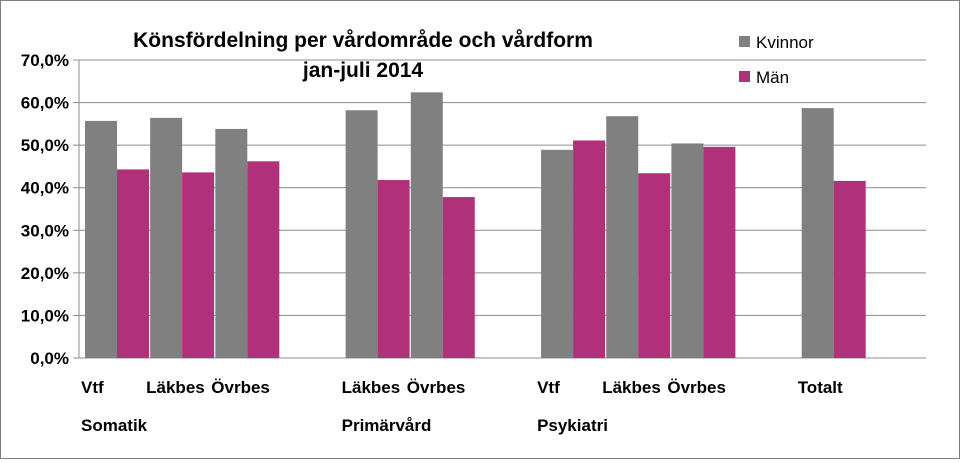  What do you see at coordinates (45, 145) in the screenshot?
I see `y-tick-label: 50,0%` at bounding box center [45, 145].